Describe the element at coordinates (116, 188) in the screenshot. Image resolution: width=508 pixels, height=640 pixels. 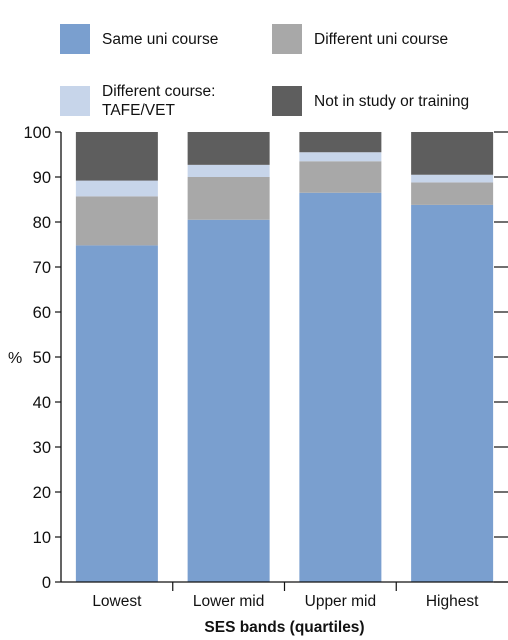
I see `bar-lowest-different-course-tafe-vet` at that location.